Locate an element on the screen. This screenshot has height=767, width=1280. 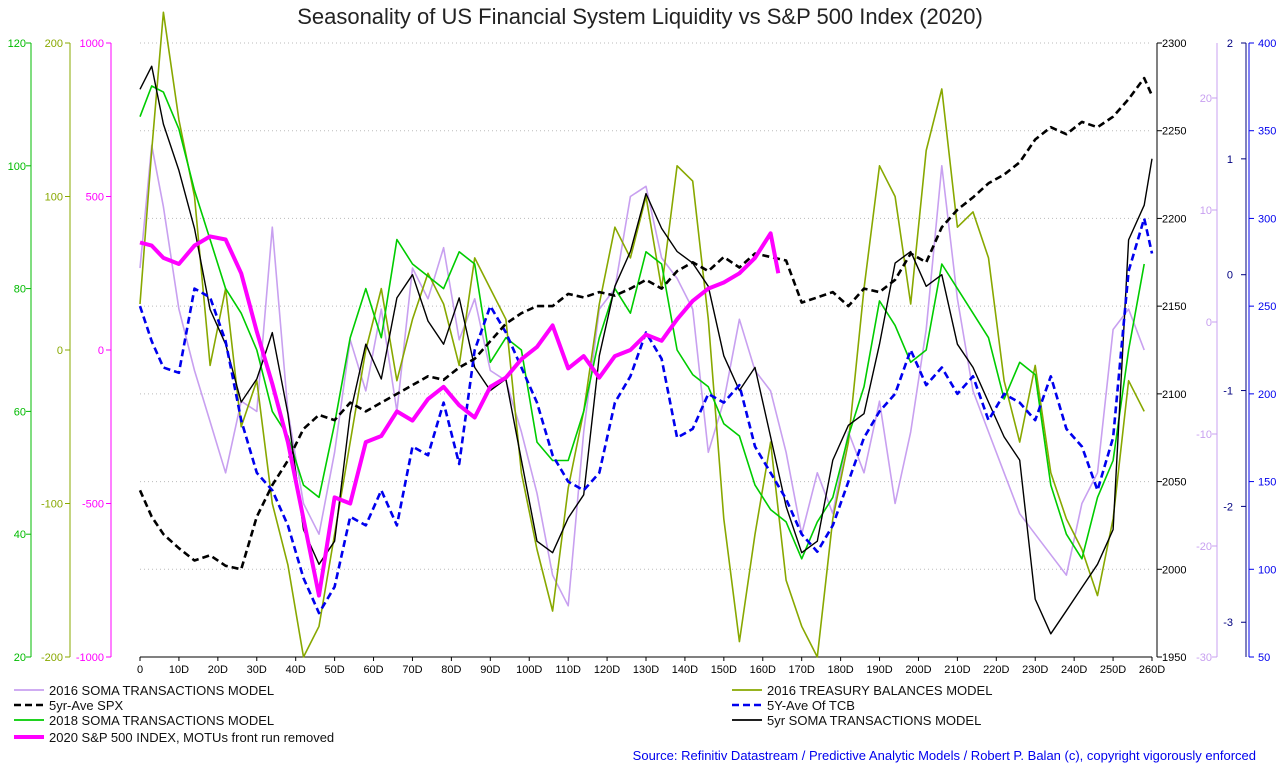
legend-label: 5yr-Ave SPX is located at coordinates (86, 705).